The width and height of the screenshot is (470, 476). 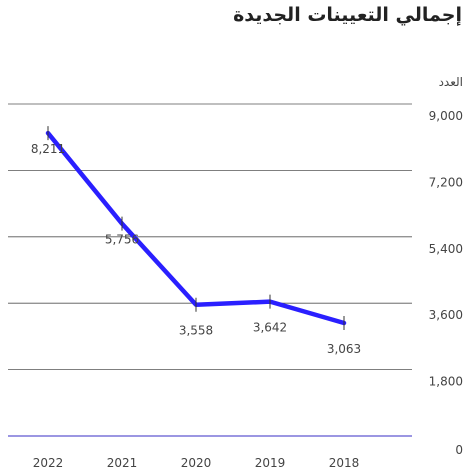 I want to click on y-axis-unit-label: العدد, so click(x=451, y=82).